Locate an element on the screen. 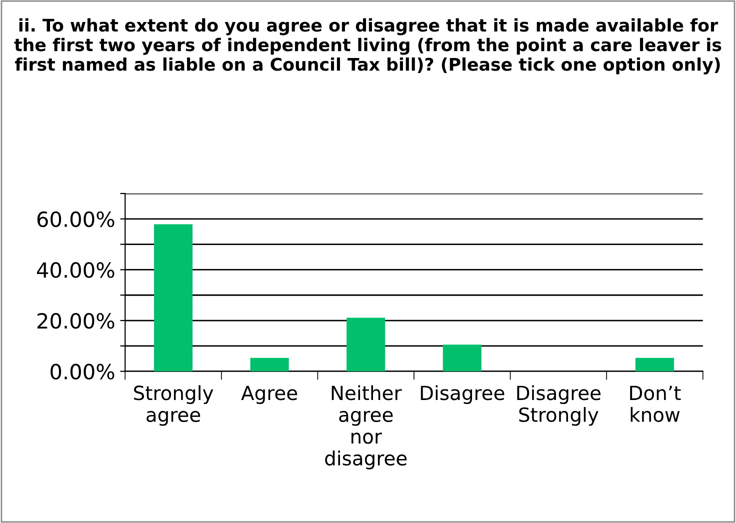 The image size is (736, 523). y-tick-label: 20.00% is located at coordinates (75, 320).